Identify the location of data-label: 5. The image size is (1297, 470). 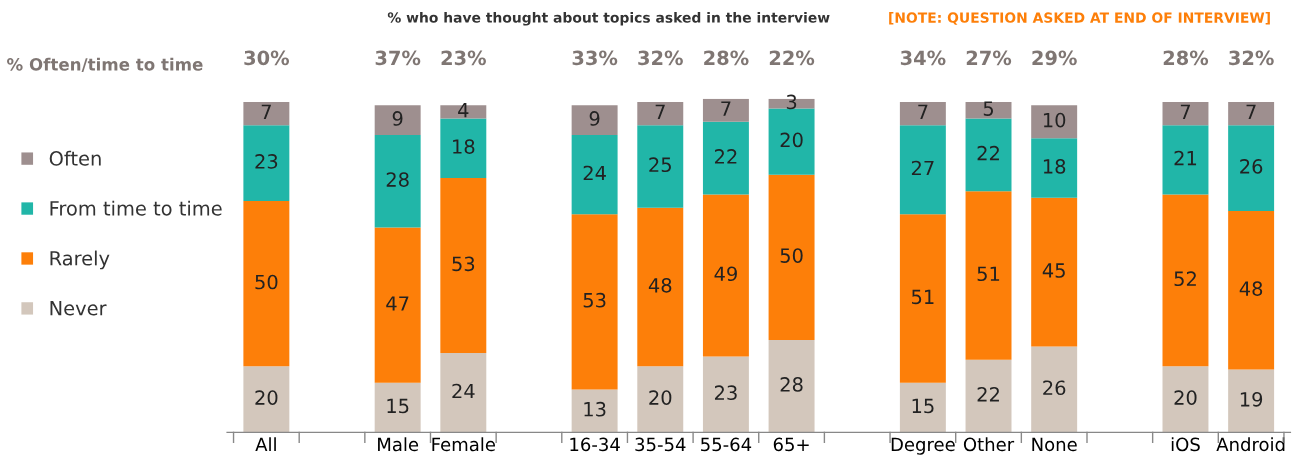
(988, 108).